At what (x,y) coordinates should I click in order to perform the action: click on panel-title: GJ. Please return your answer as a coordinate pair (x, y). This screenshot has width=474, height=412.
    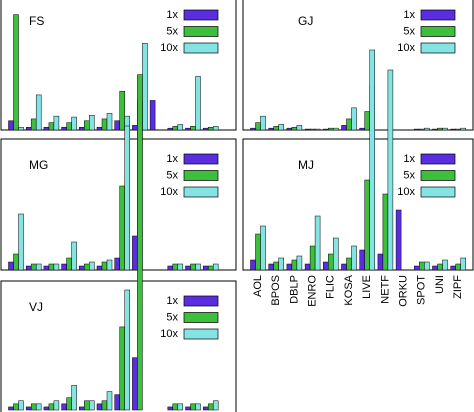
    Looking at the image, I should click on (305, 21).